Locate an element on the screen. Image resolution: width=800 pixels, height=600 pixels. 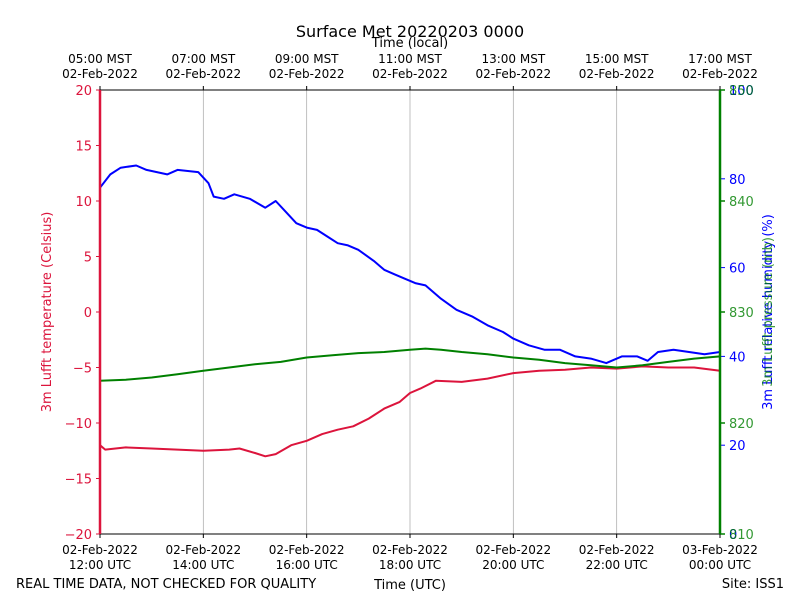
top-tick-label-time: 11:00 MST is located at coordinates (410, 59).